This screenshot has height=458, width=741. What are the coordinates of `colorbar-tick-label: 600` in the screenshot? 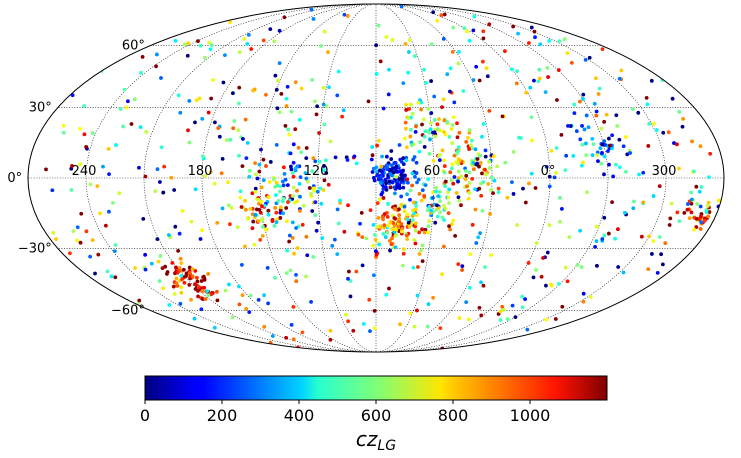 It's located at (376, 415).